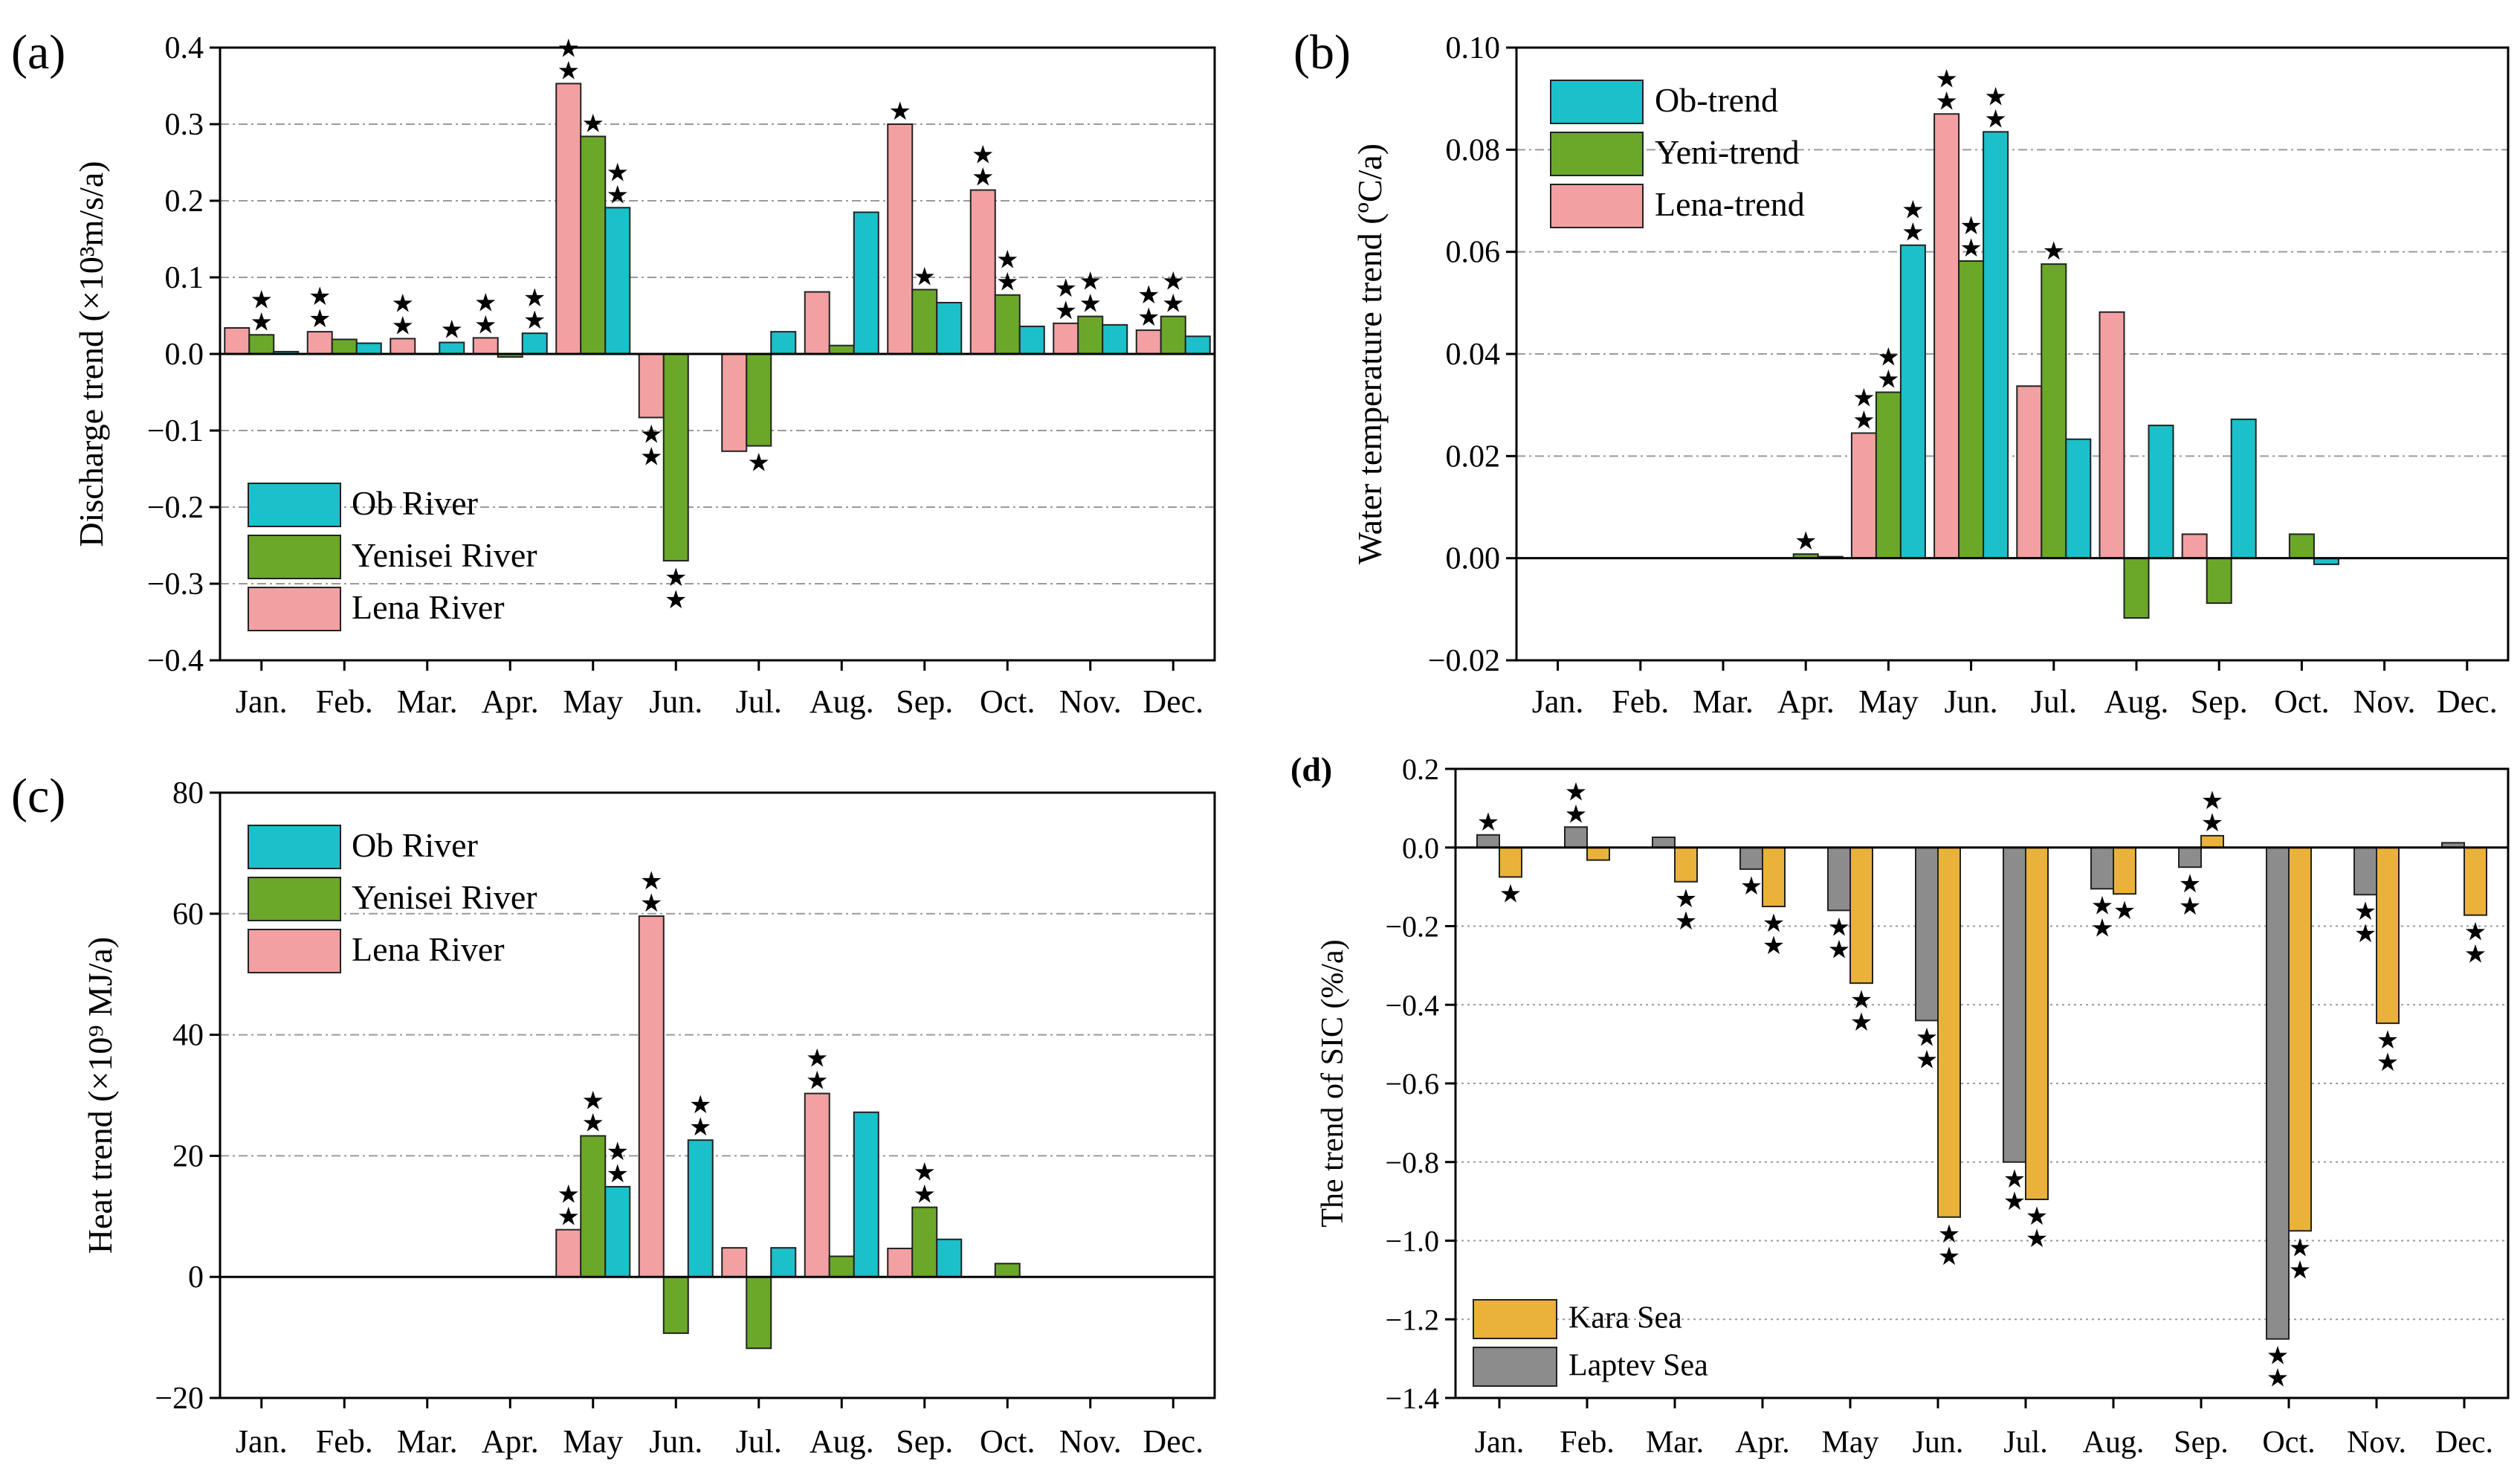  Describe the element at coordinates (185, 201) in the screenshot. I see `y-tick-label: 0.2` at that location.